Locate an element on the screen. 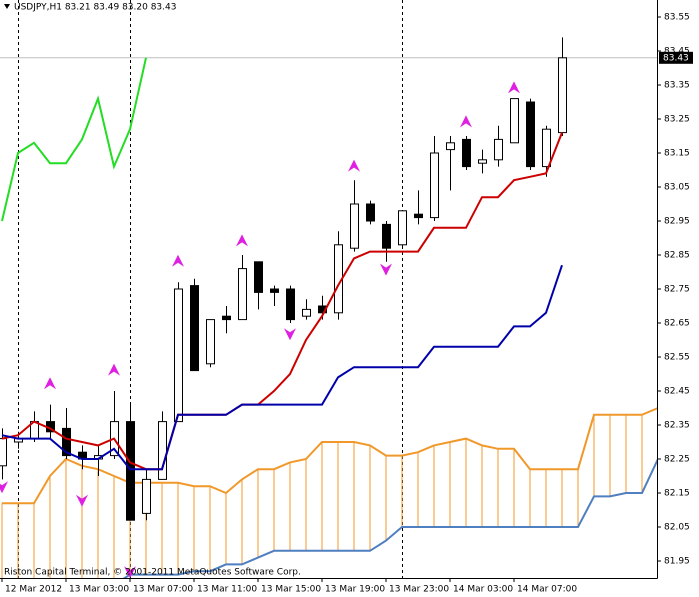 The width and height of the screenshot is (699, 597). current-price-box is located at coordinates (676, 57).